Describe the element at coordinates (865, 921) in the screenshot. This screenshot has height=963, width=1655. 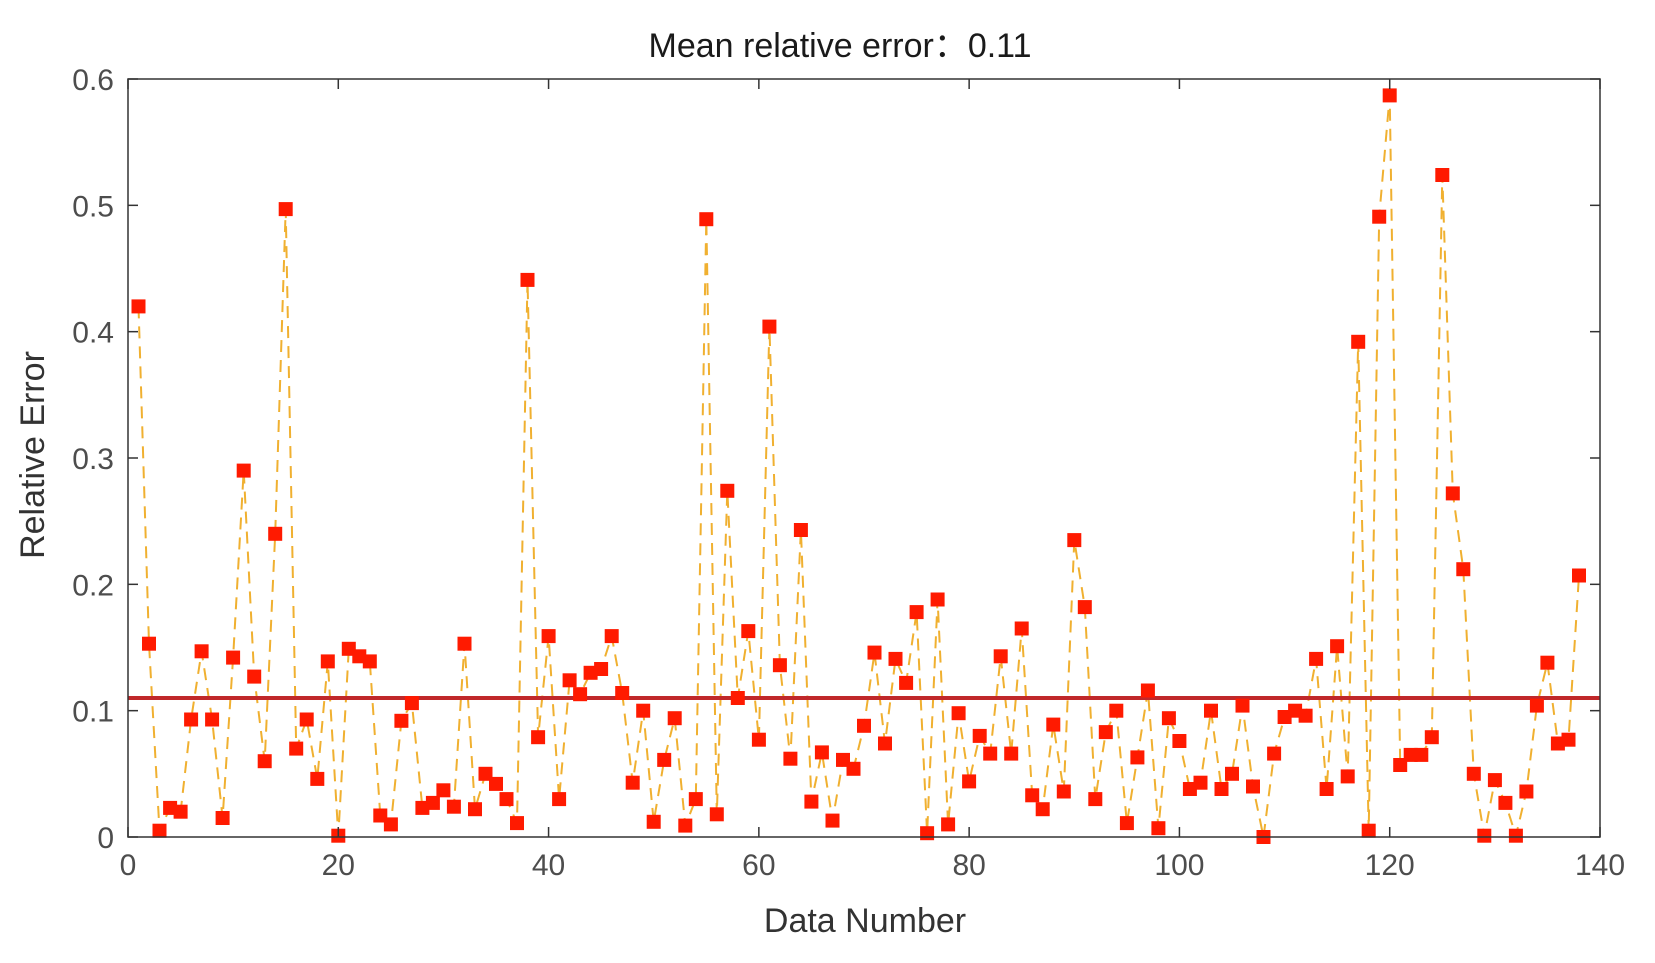
I see `x-axis-label: Data Number` at that location.